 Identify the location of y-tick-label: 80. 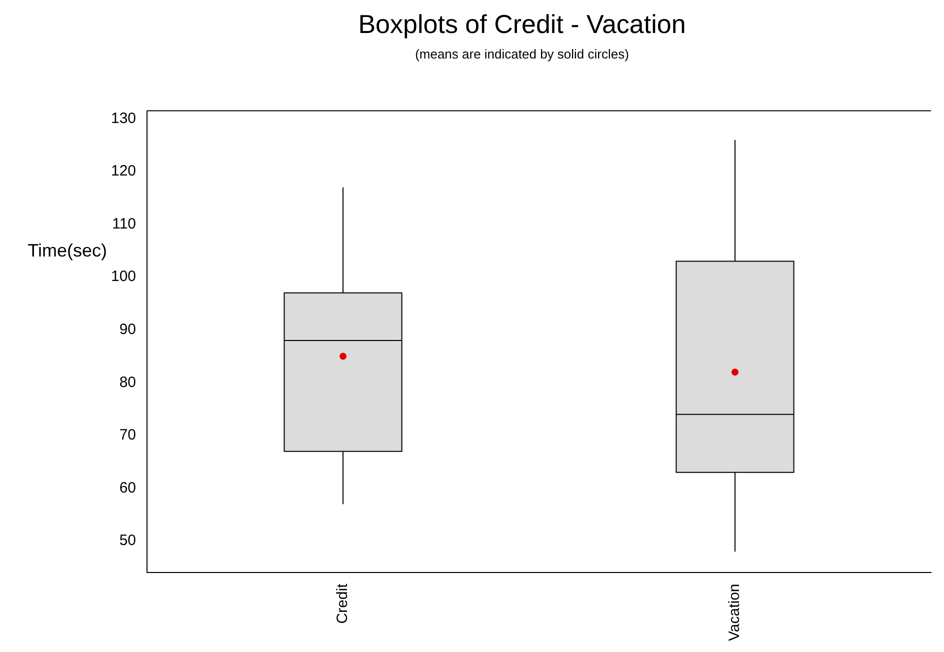
(127, 382).